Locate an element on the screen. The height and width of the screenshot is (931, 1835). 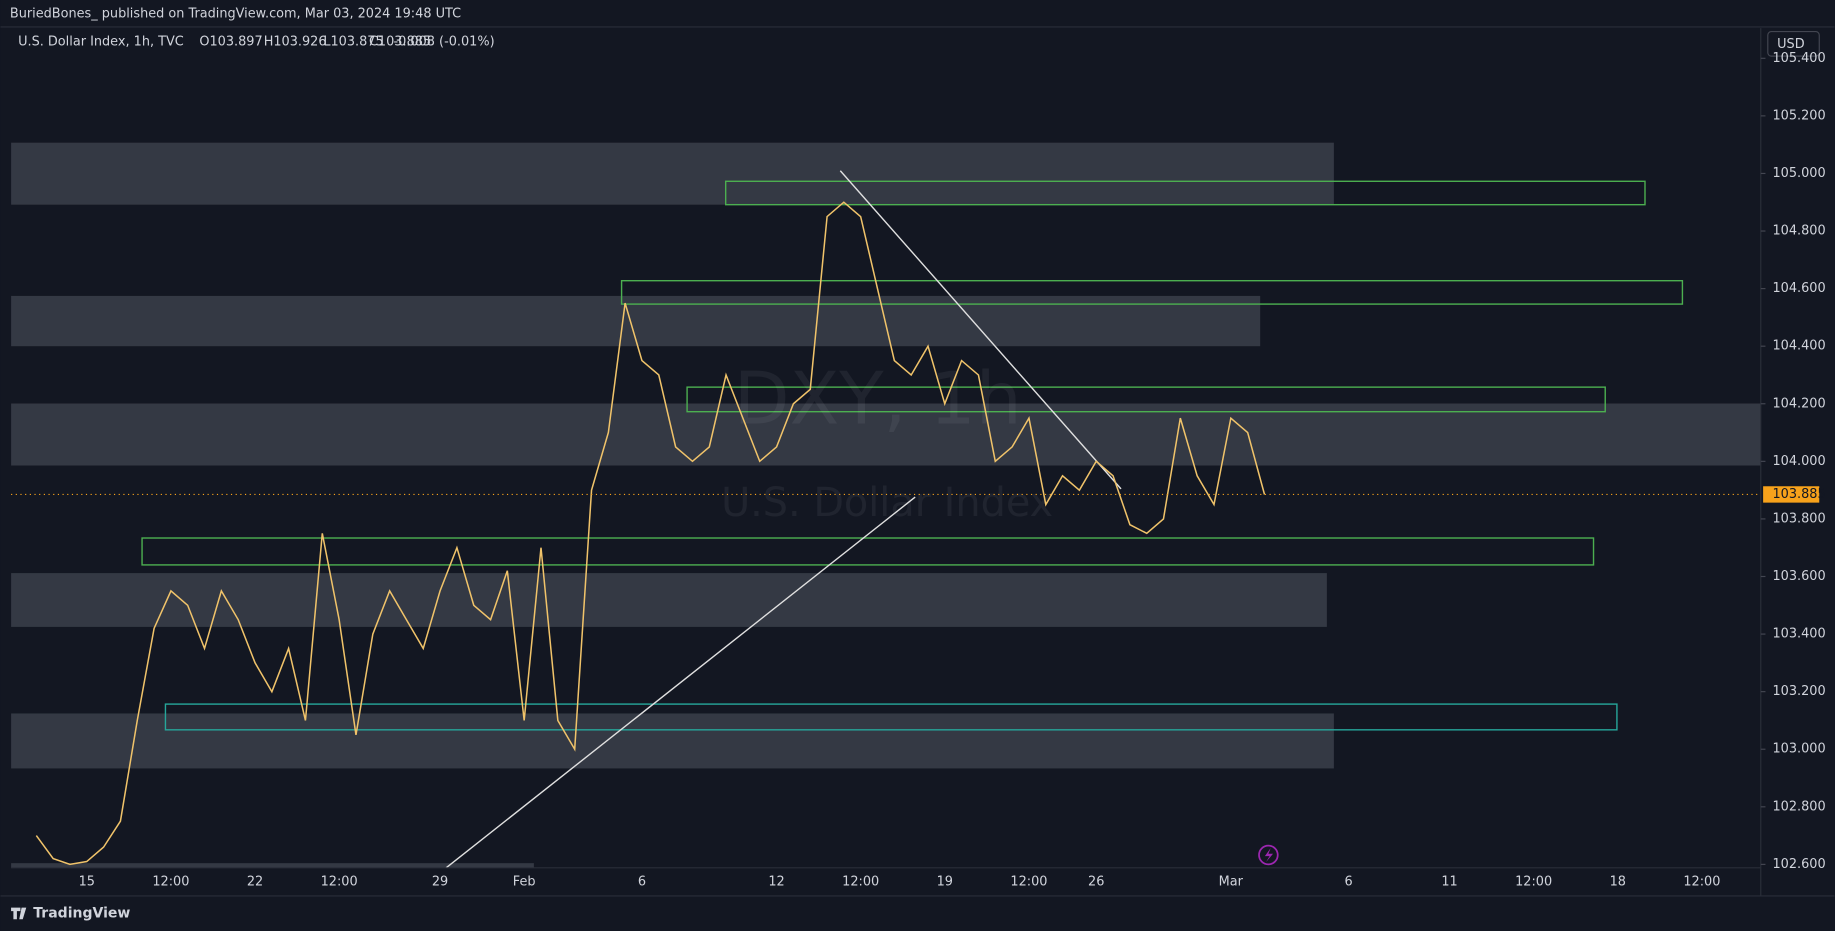
ohlc: C103.885 is located at coordinates (400, 42).